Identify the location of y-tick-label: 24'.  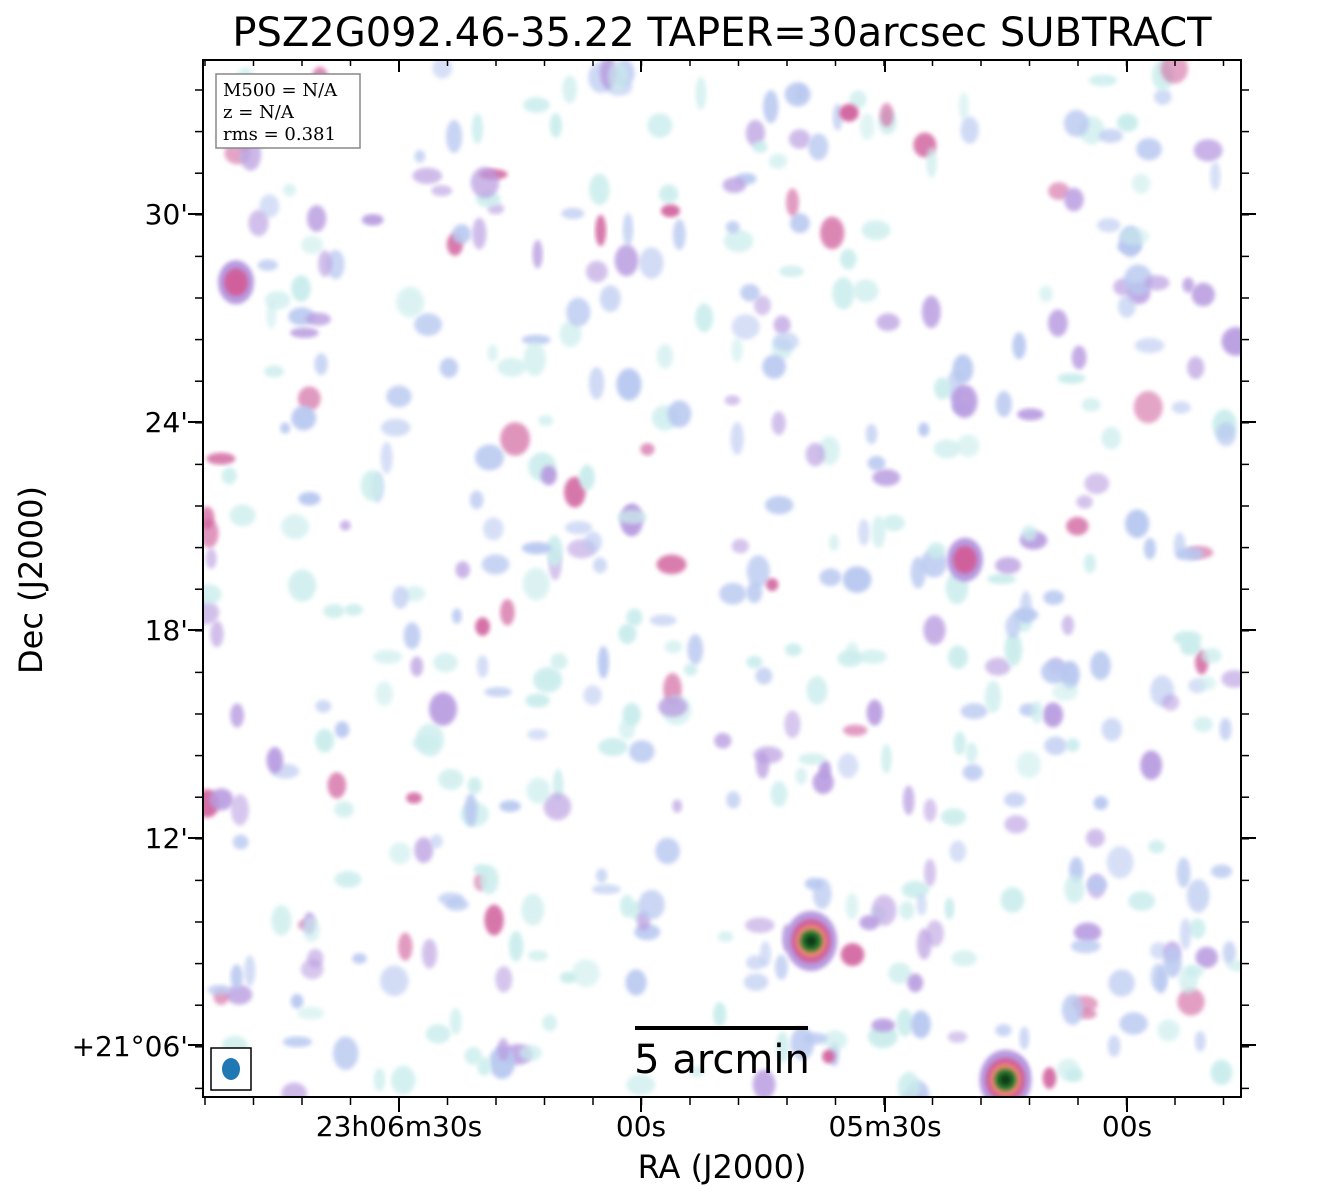
(166, 422).